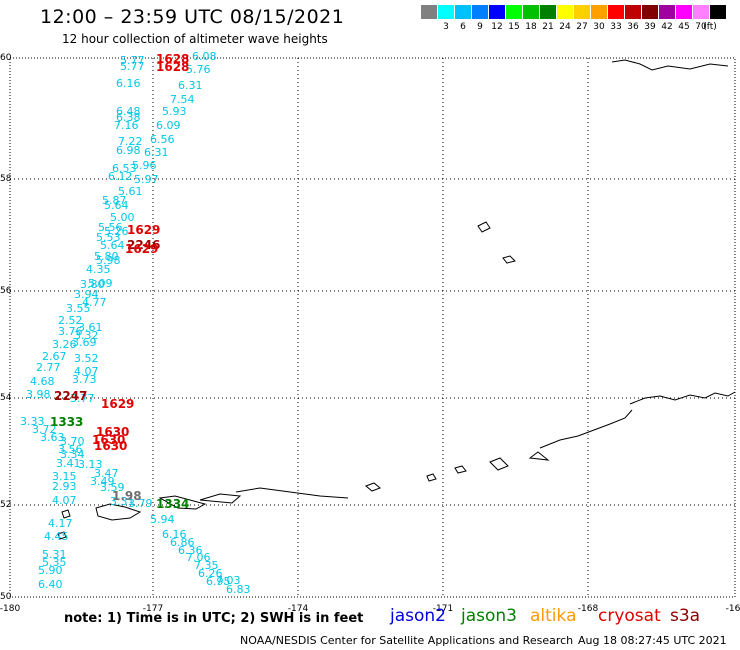 Image resolution: width=740 pixels, height=650 pixels. What do you see at coordinates (70, 331) in the screenshot?
I see `wave-height-label: 3.76` at bounding box center [70, 331].